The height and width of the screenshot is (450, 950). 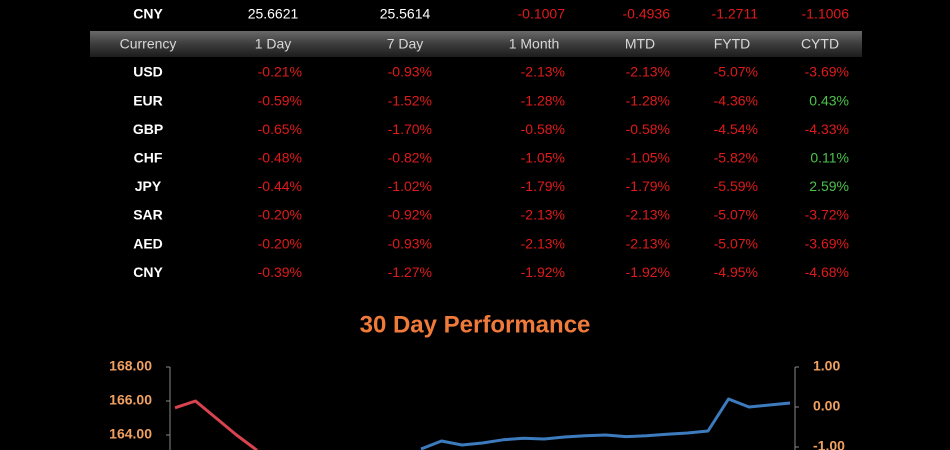 What do you see at coordinates (647, 14) in the screenshot?
I see `rate-change: -0.4936` at bounding box center [647, 14].